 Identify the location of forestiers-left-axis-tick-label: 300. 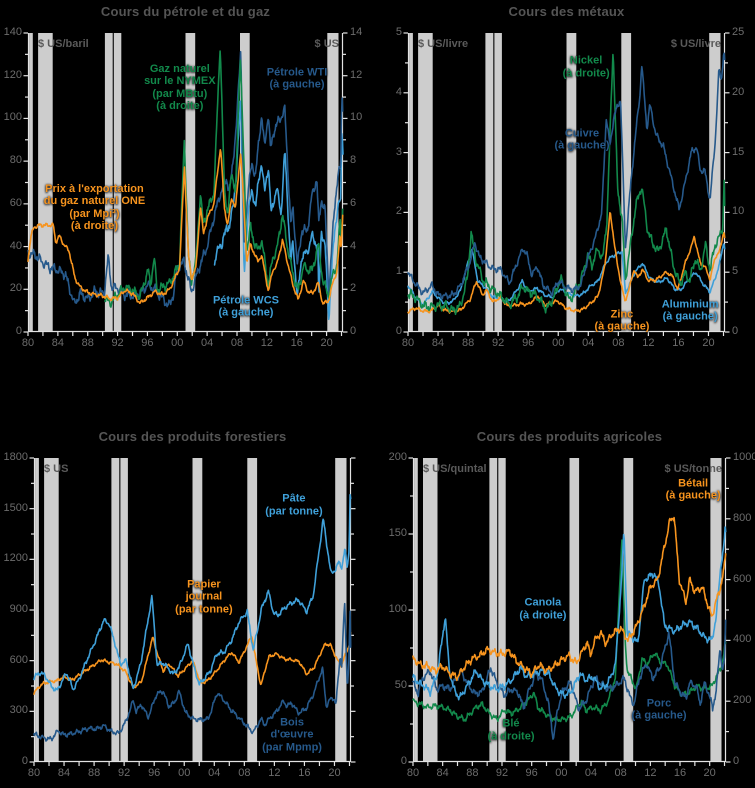
(18, 710).